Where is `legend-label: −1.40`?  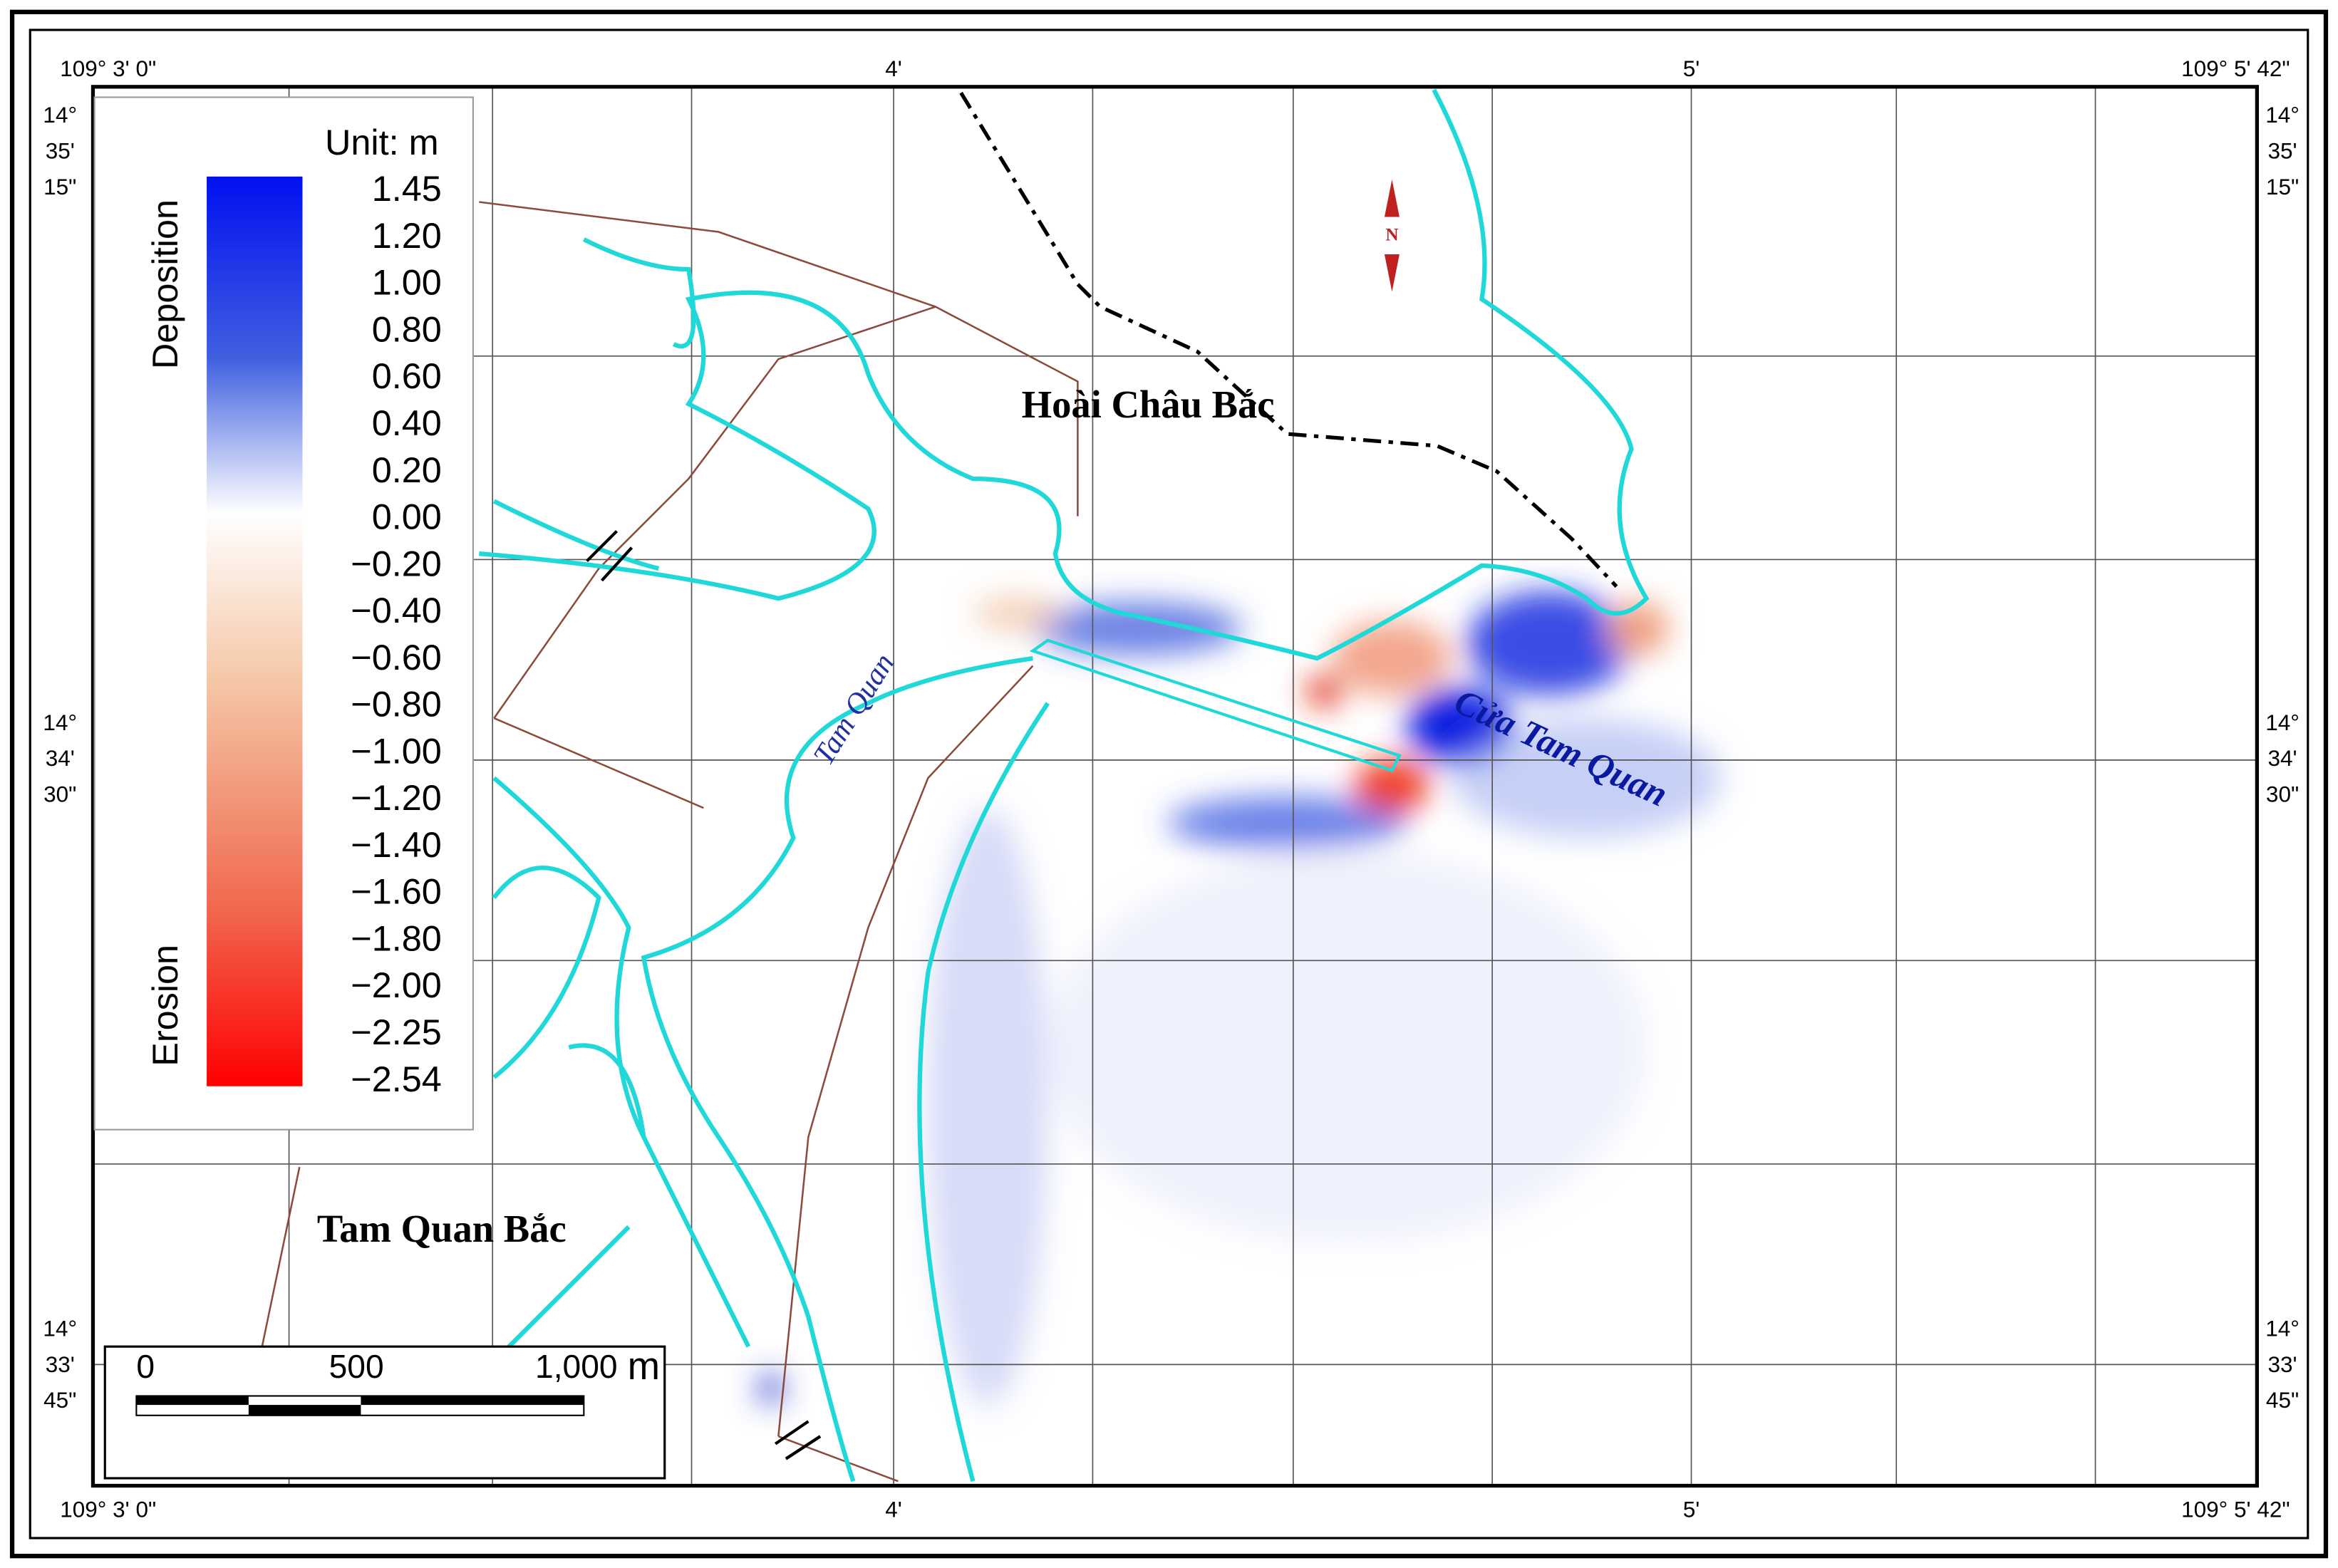
legend-label: −1.40 is located at coordinates (397, 844).